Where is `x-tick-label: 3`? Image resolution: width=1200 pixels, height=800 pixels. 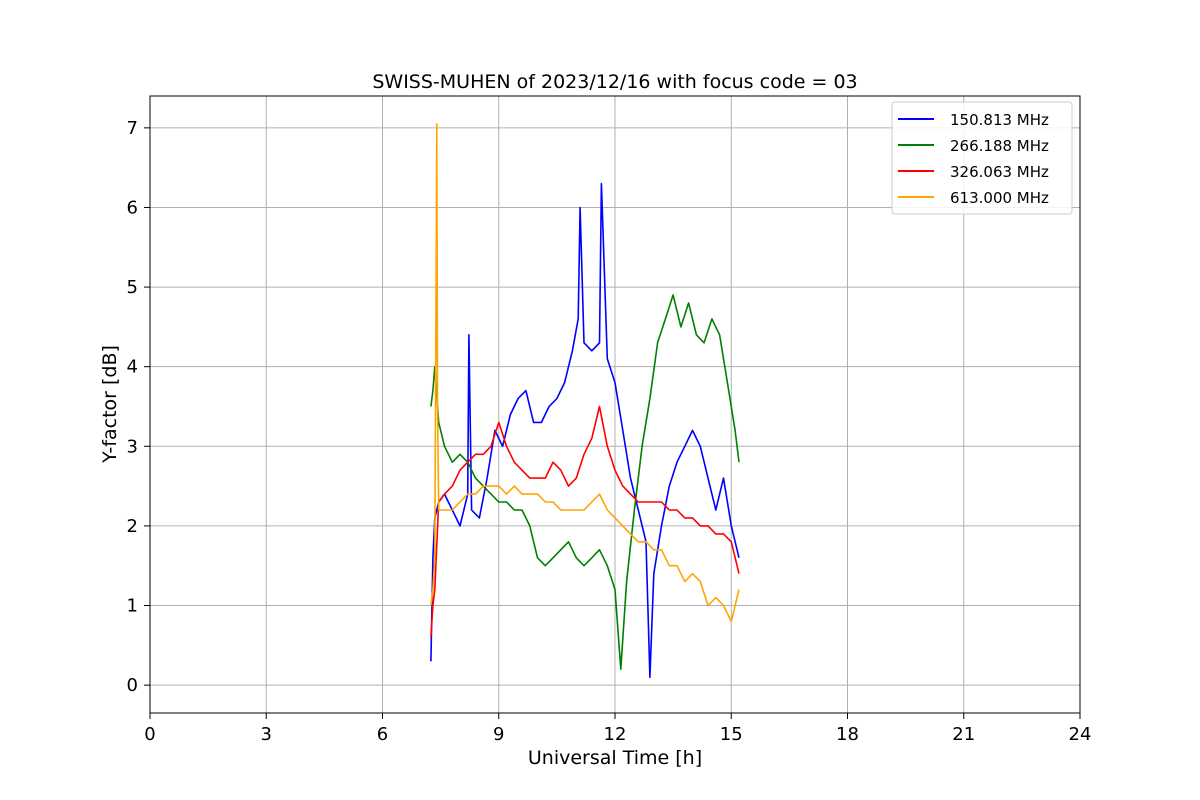 x-tick-label: 3 is located at coordinates (266, 734).